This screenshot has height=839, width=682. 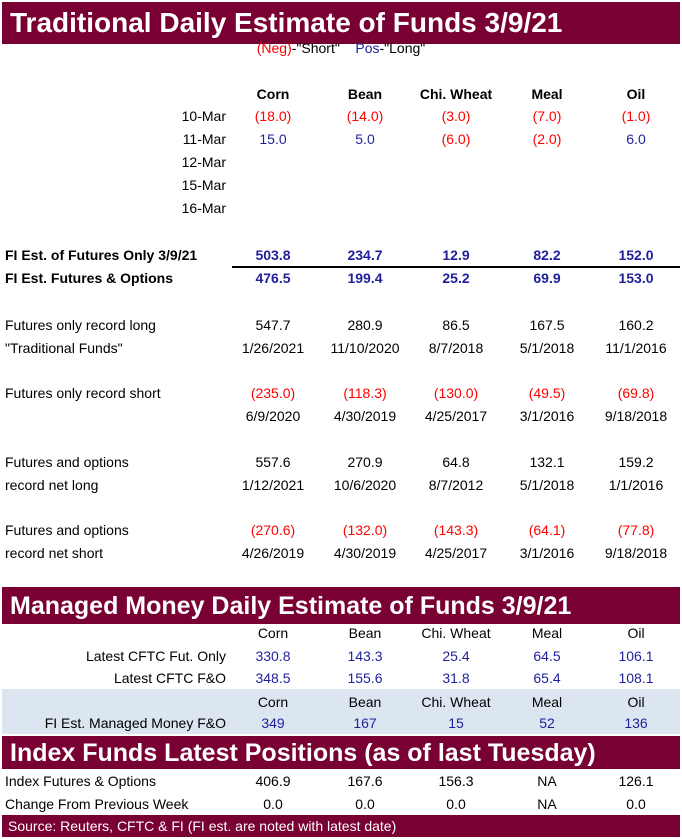 I want to click on cell-date: 11/1/2016, so click(x=636, y=348).